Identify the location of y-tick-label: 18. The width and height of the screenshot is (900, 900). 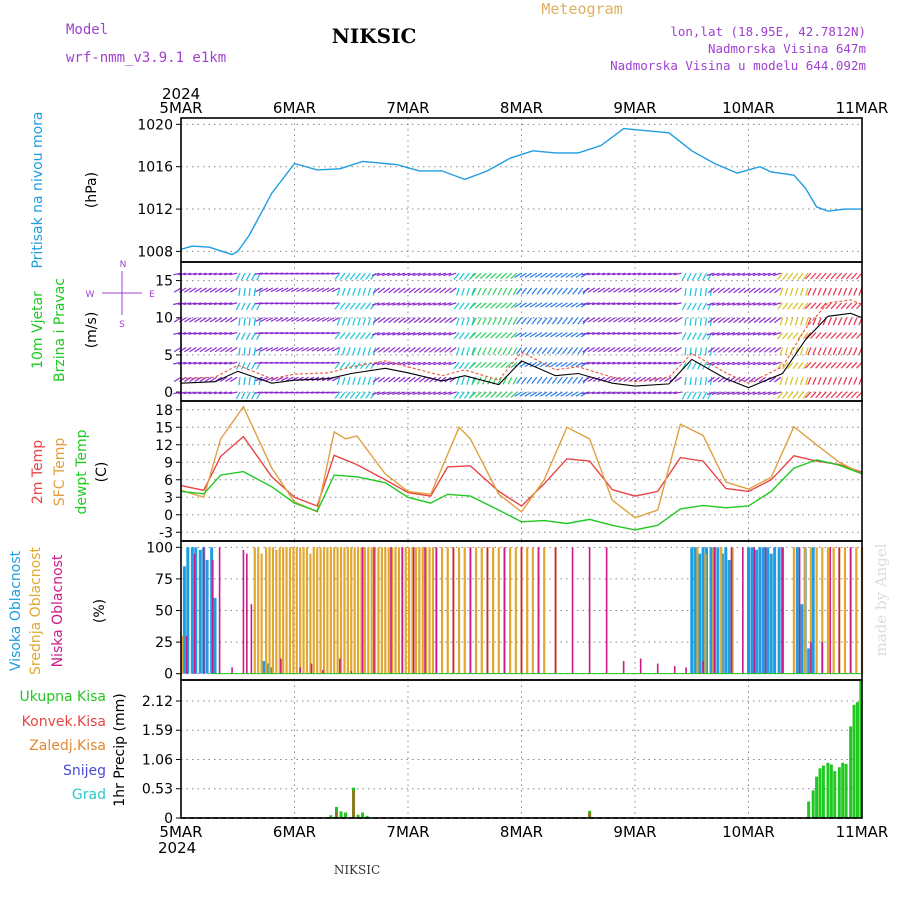
(164, 411).